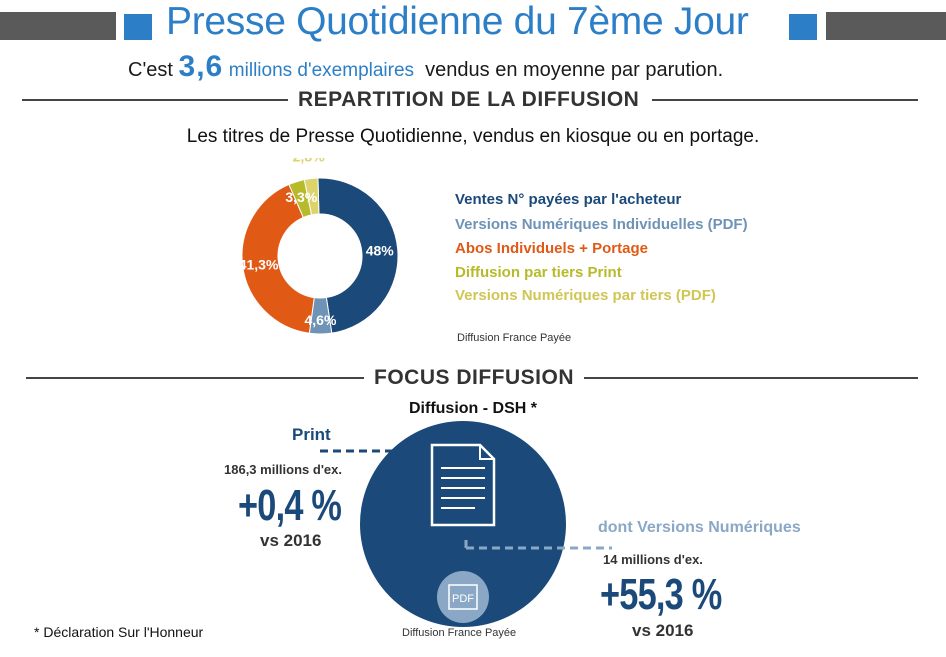 This screenshot has width=946, height=657. I want to click on legend-item-numeriques-indiv: Versions Numériques Individuelles (PDF), so click(601, 224).